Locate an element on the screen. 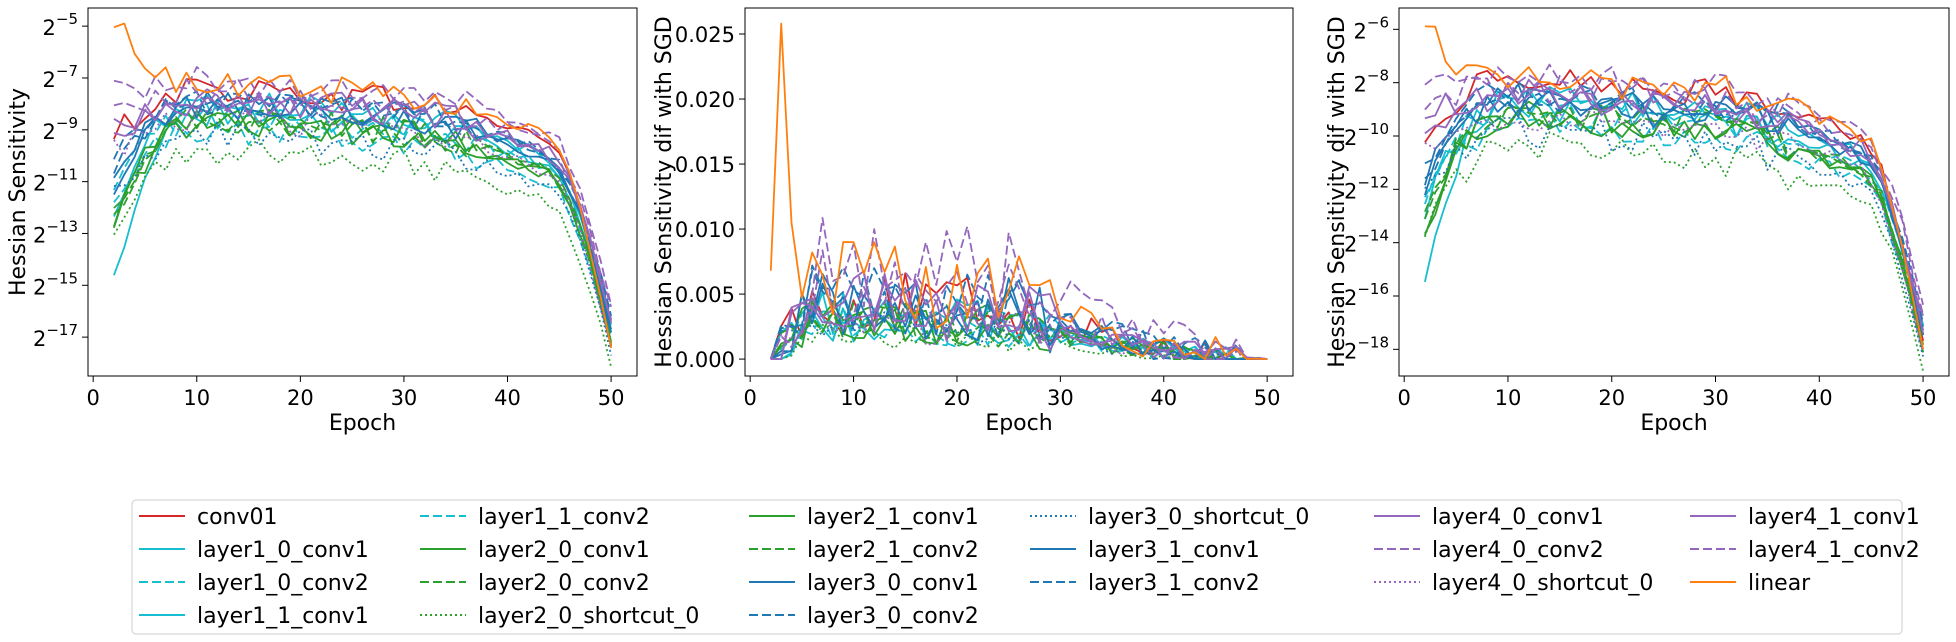  series-line-layer3_0_conv2 is located at coordinates (1018, 312).